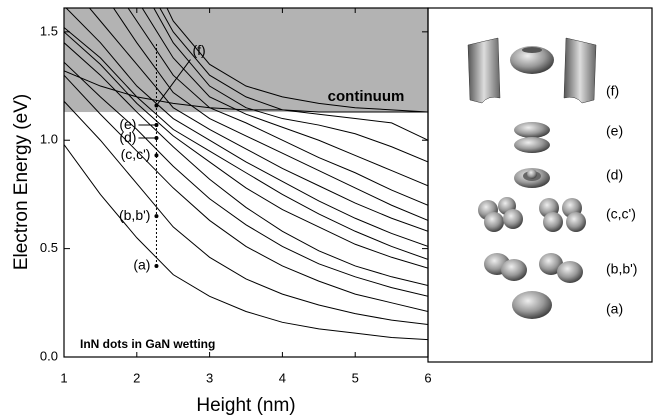 This screenshot has width=657, height=418. What do you see at coordinates (173, 82) in the screenshot?
I see `label-leader` at bounding box center [173, 82].